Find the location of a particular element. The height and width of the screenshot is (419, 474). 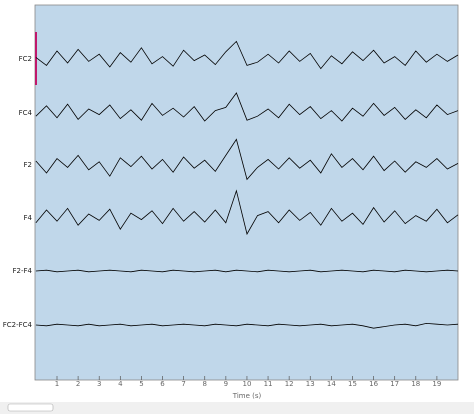

x-tick-label: 6 is located at coordinates (162, 384).